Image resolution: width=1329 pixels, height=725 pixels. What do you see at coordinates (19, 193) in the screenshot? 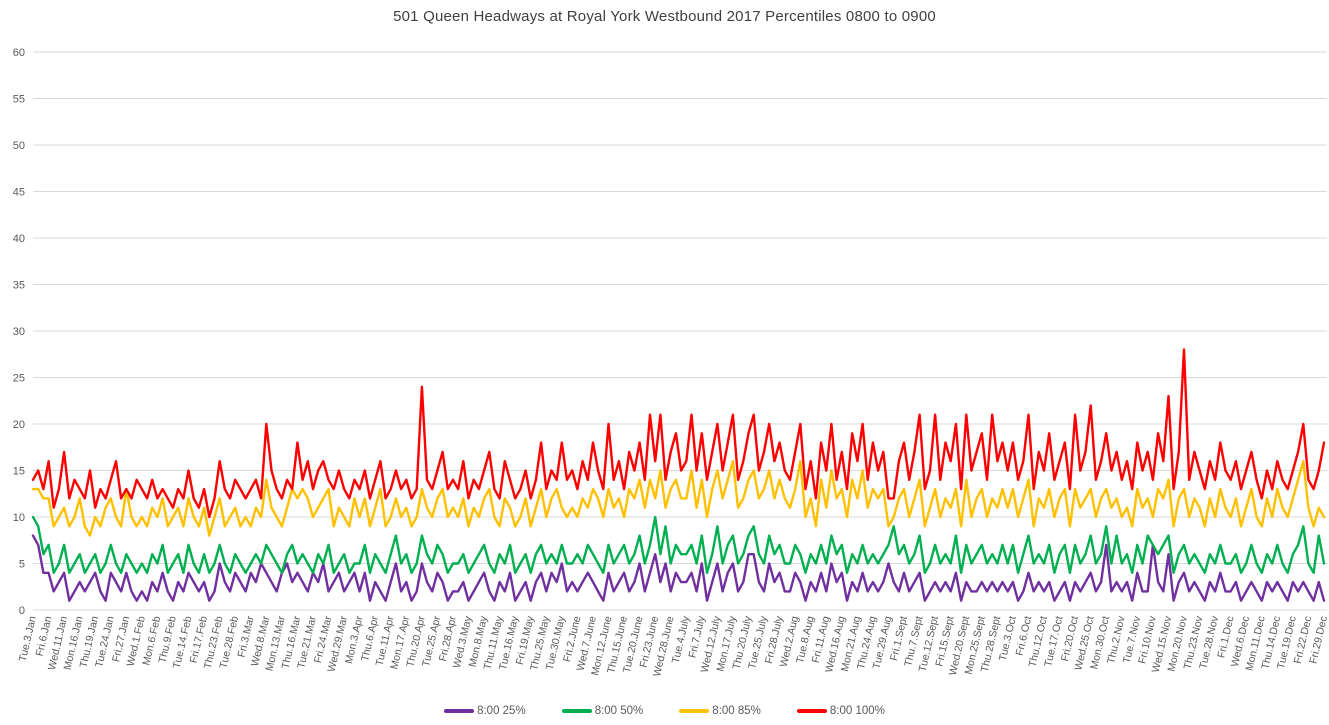
I see `y-tick-label: 45` at bounding box center [19, 193].